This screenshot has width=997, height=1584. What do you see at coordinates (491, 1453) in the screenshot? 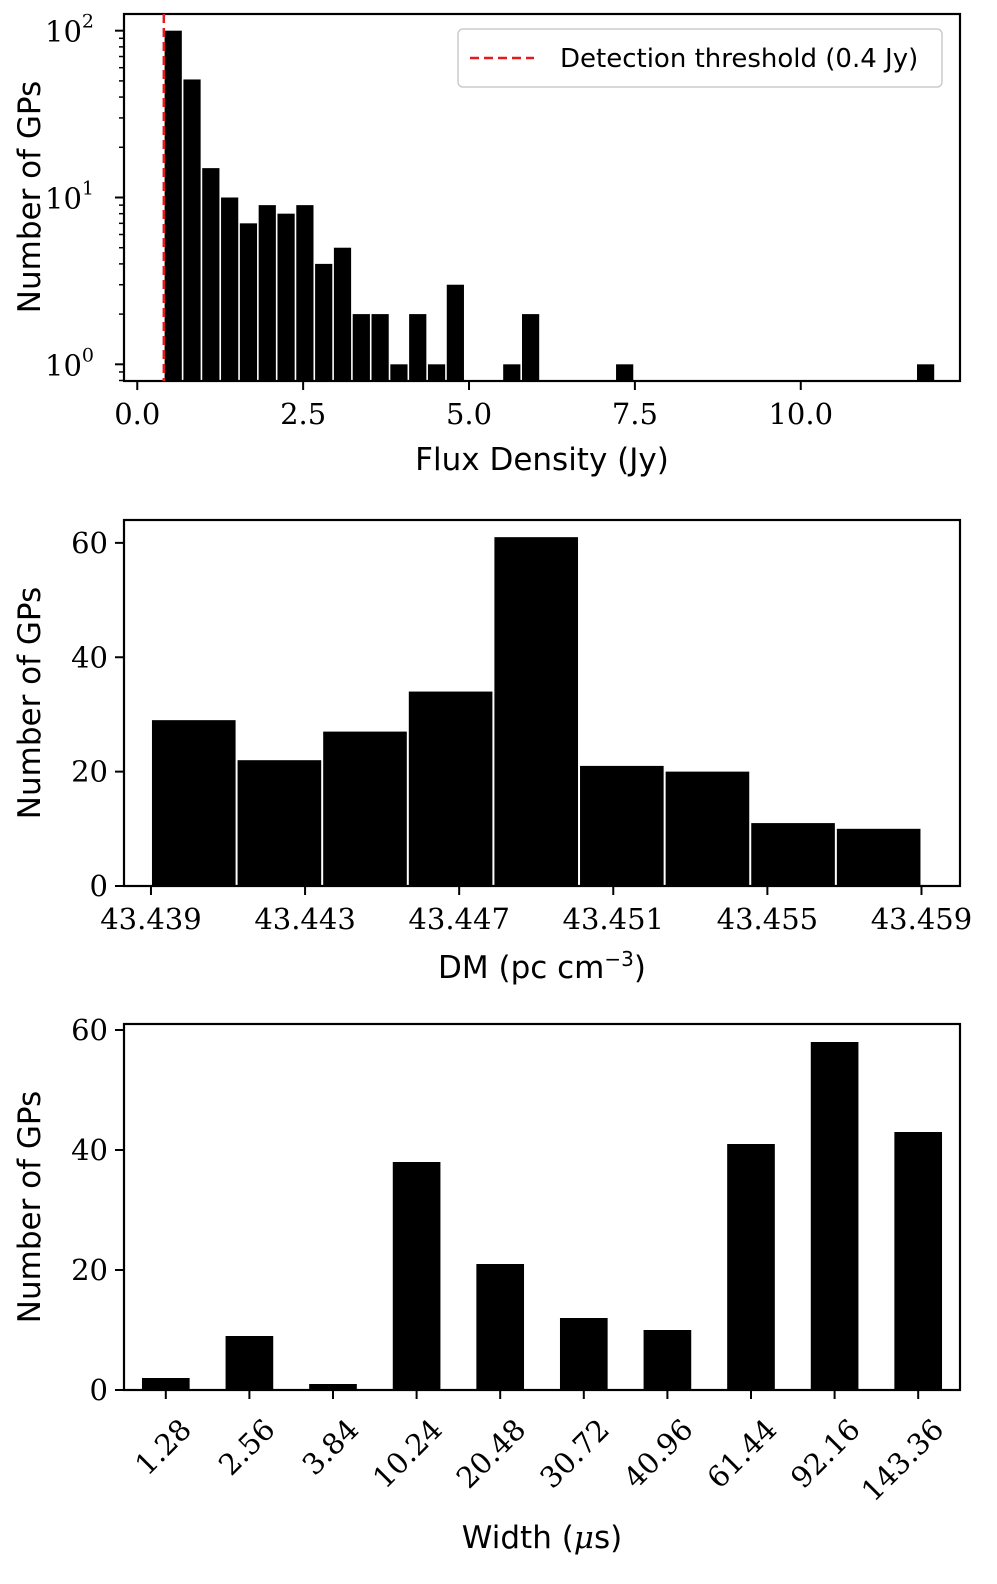
I see `width-x-tick-label: 20.48` at bounding box center [491, 1453].